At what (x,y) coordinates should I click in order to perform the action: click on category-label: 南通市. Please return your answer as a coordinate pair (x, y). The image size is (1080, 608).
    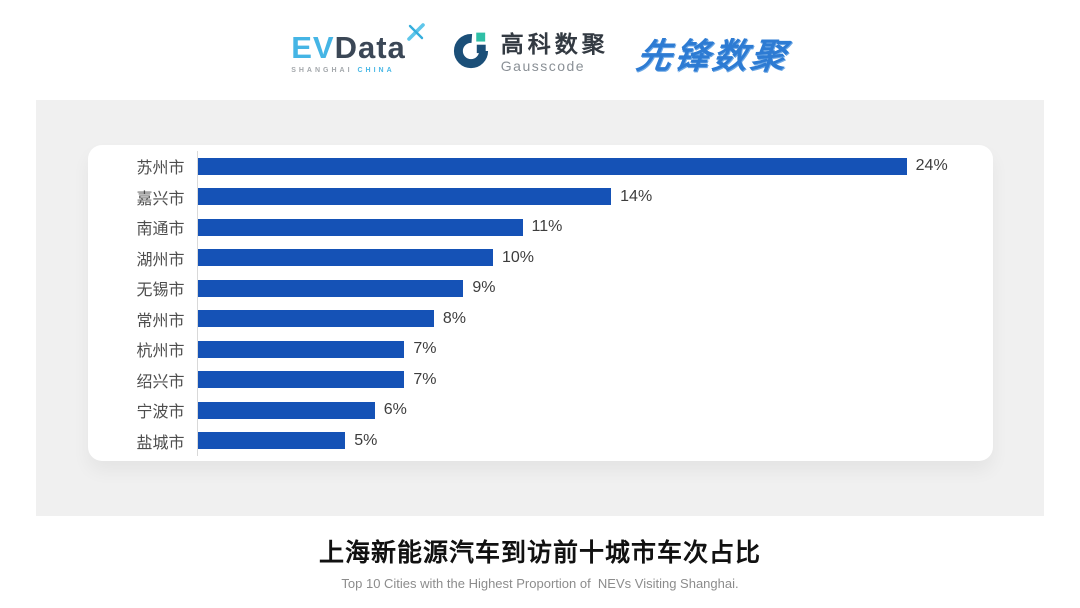
    Looking at the image, I should click on (160, 230).